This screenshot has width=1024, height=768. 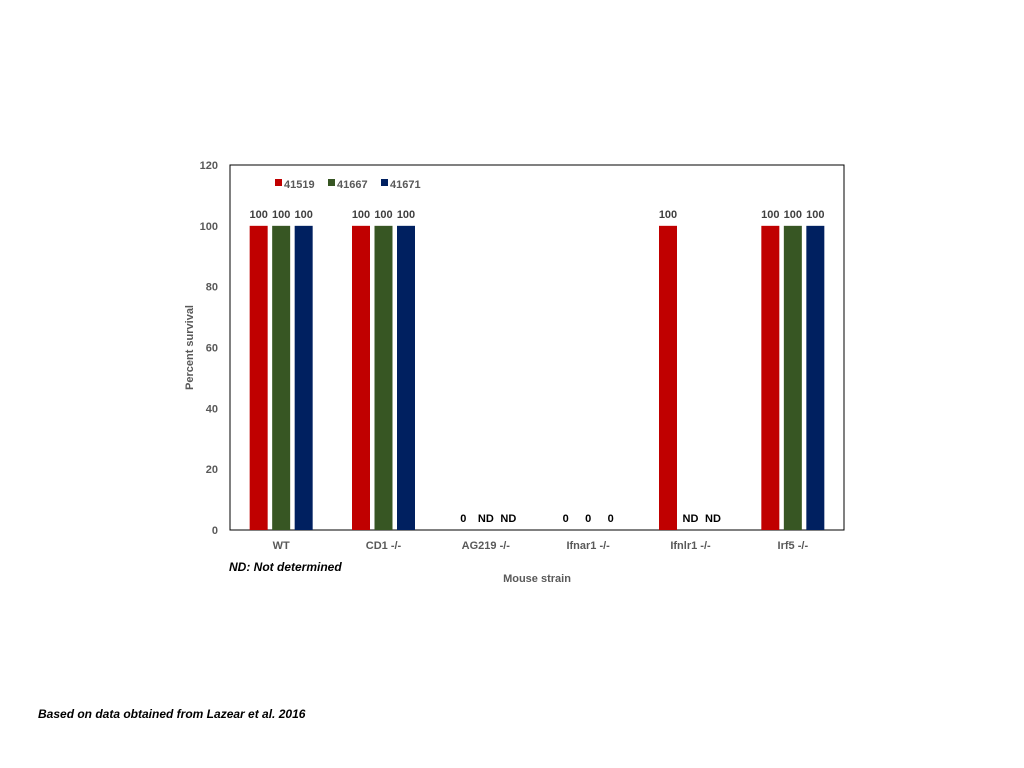 What do you see at coordinates (537, 579) in the screenshot?
I see `x-axis-title: Mouse strain` at bounding box center [537, 579].